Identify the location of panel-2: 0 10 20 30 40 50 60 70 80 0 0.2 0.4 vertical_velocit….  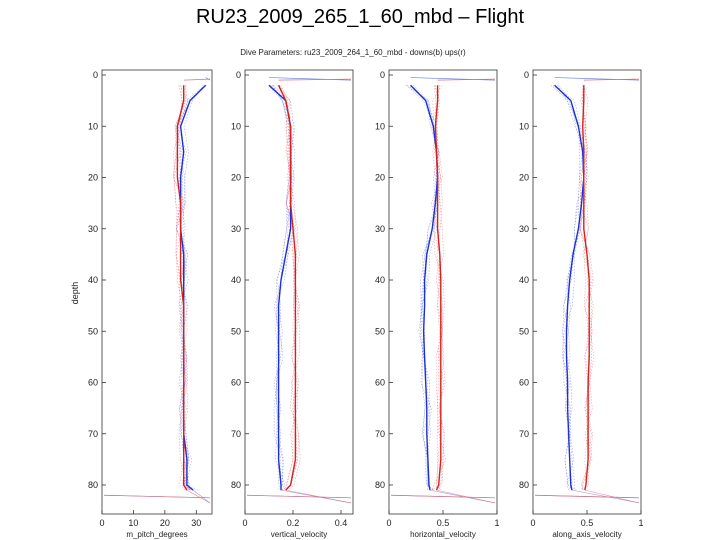
(292, 304).